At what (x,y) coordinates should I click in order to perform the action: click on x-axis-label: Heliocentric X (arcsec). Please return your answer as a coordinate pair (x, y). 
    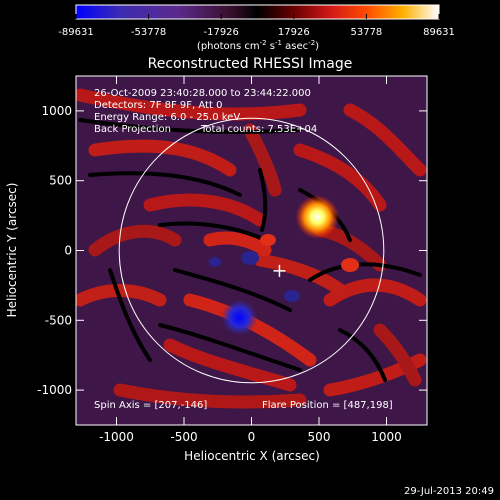
    Looking at the image, I should click on (252, 456).